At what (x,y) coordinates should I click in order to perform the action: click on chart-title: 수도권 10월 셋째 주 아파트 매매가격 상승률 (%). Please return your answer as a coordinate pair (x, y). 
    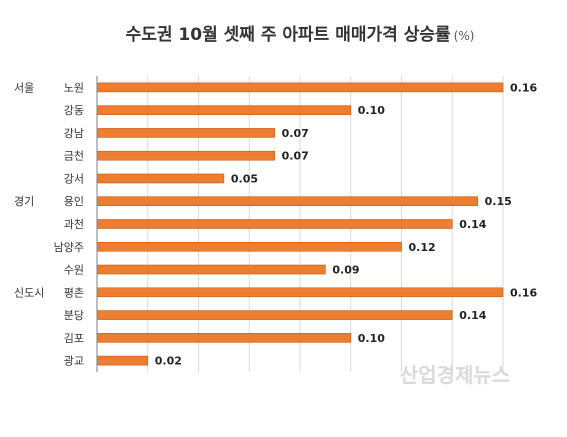
    Looking at the image, I should click on (300, 35).